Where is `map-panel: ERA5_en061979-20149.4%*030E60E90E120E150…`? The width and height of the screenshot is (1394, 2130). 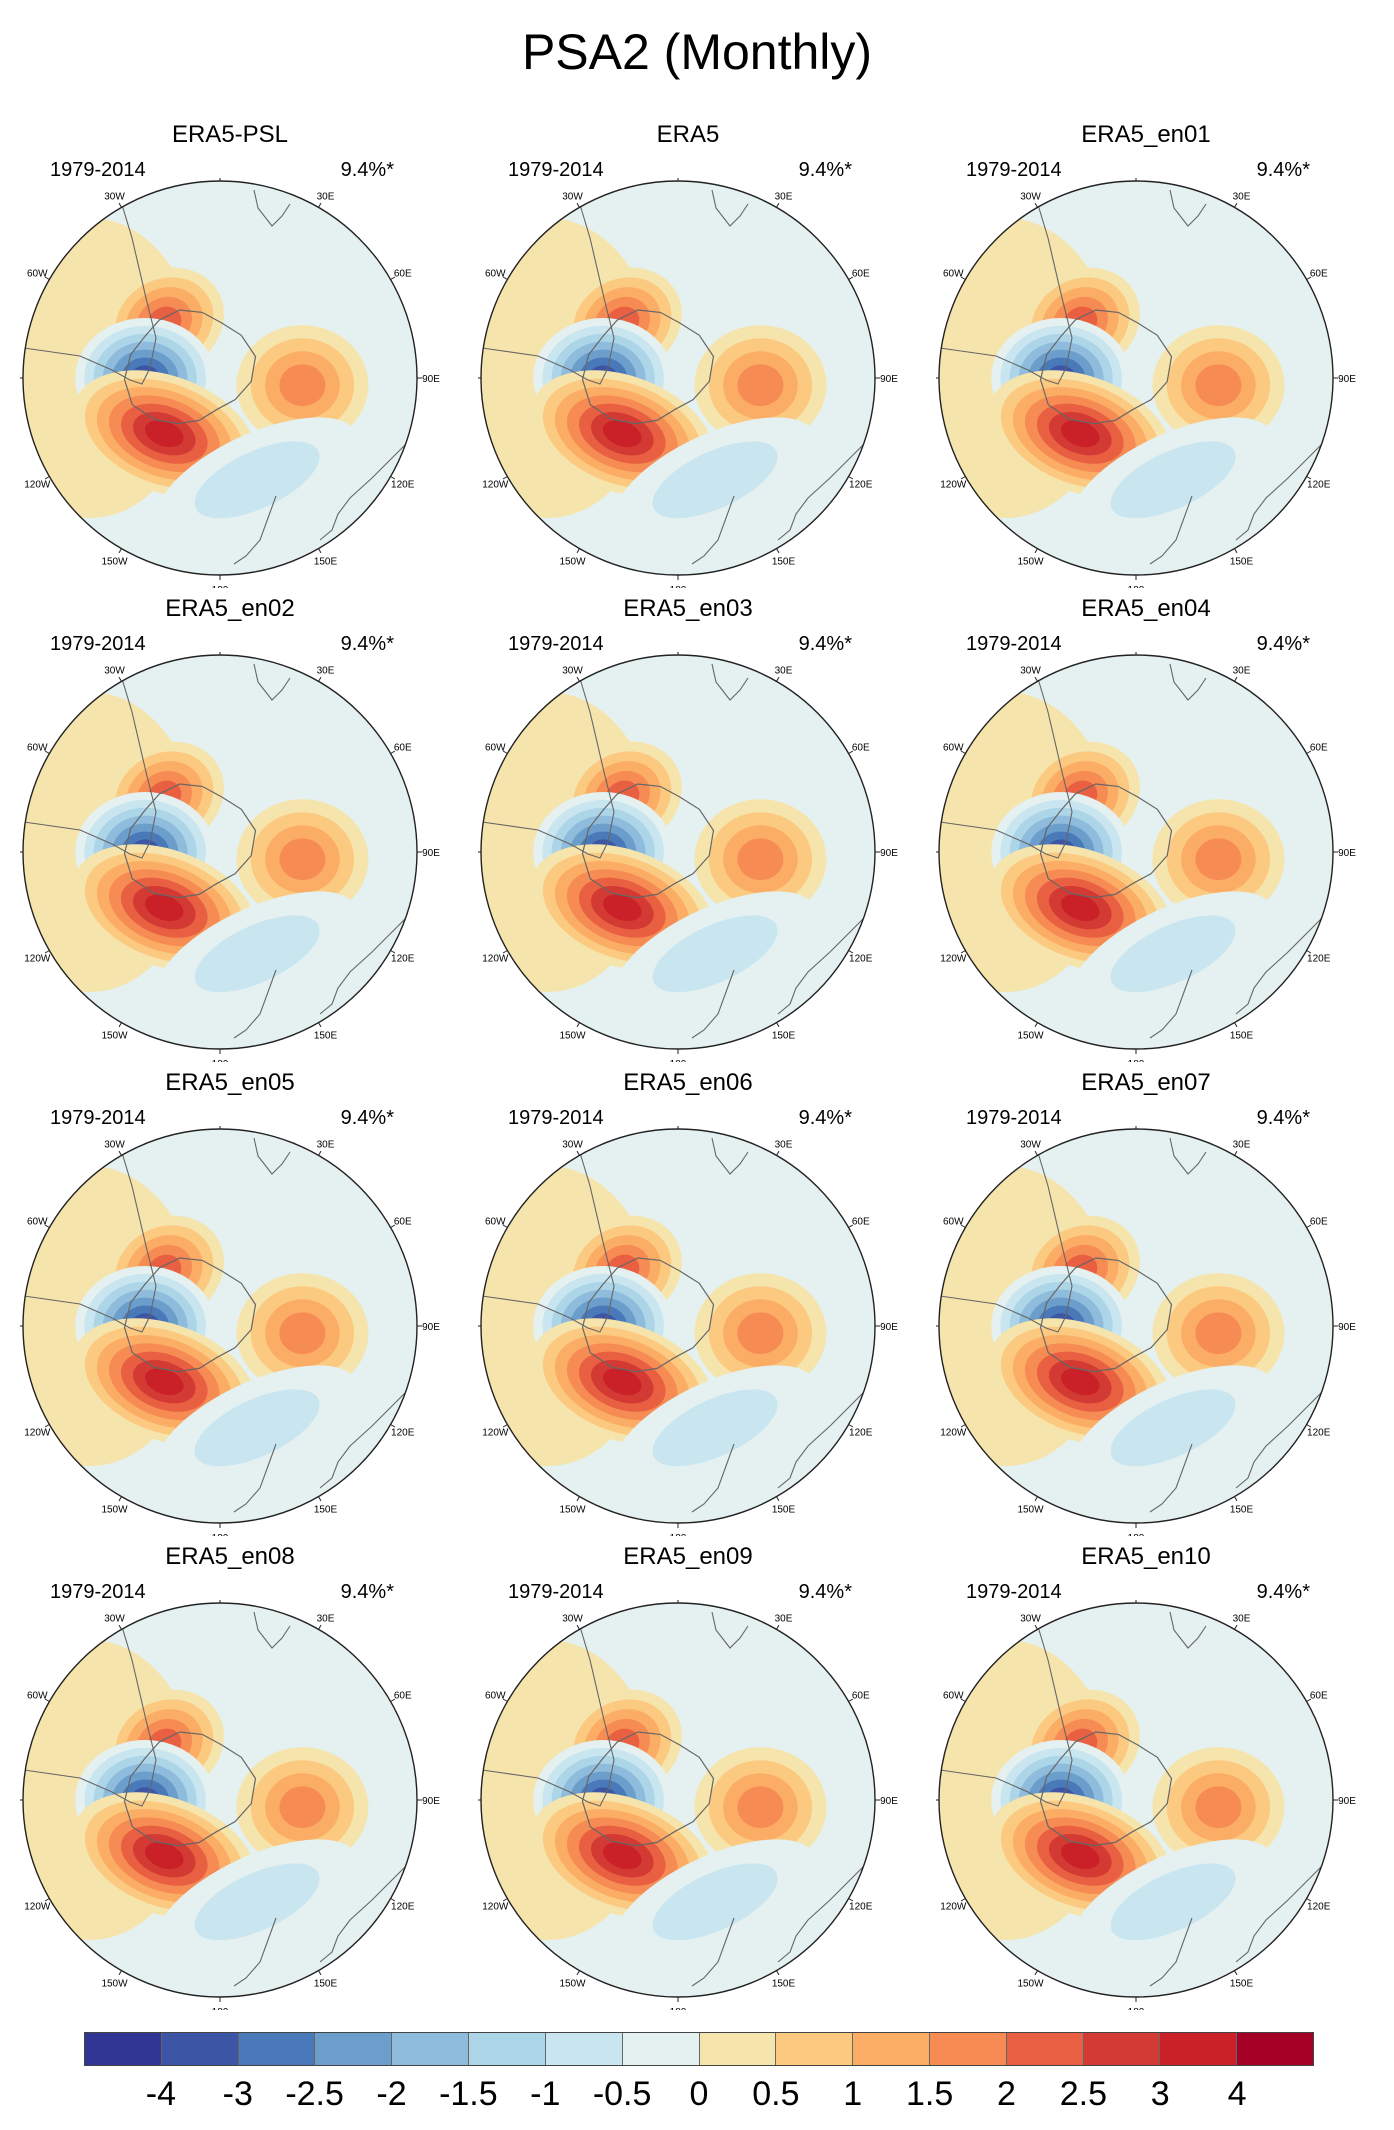
map-panel: ERA5_en061979-20149.4%*030E60E90E120E150… is located at coordinates (688, 1303).